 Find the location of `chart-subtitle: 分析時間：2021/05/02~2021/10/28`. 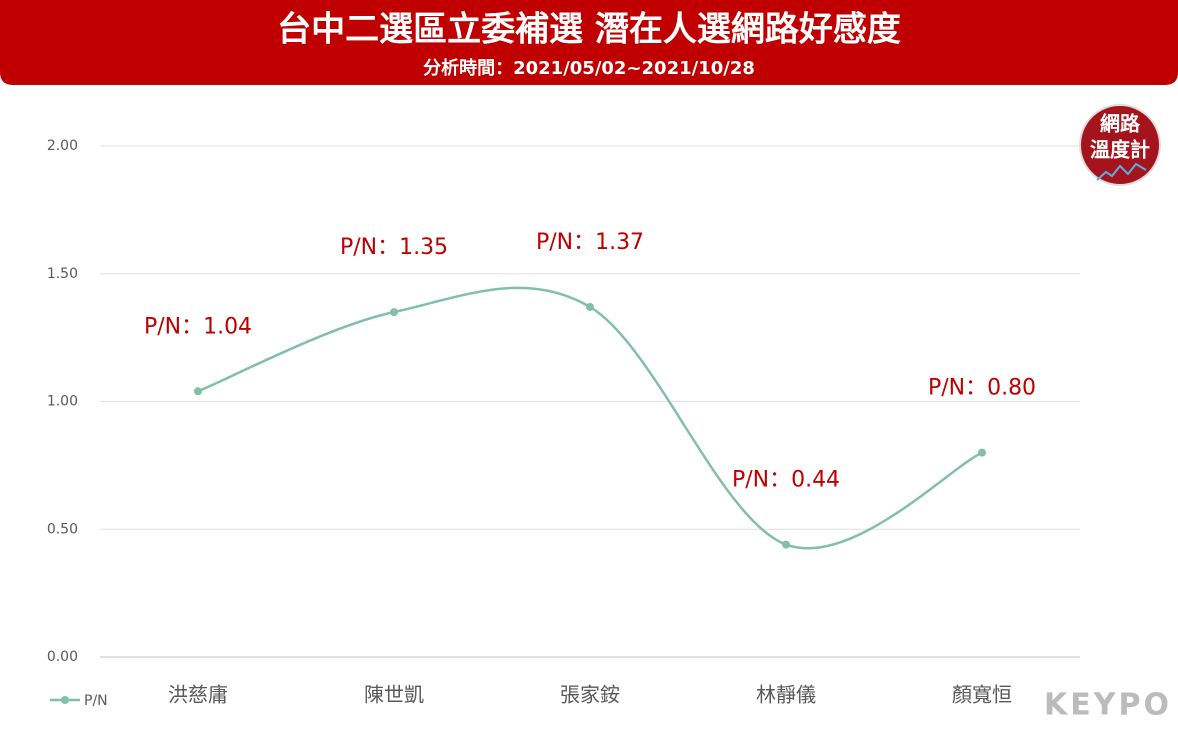

chart-subtitle: 分析時間：2021/05/02~2021/10/28 is located at coordinates (589, 68).